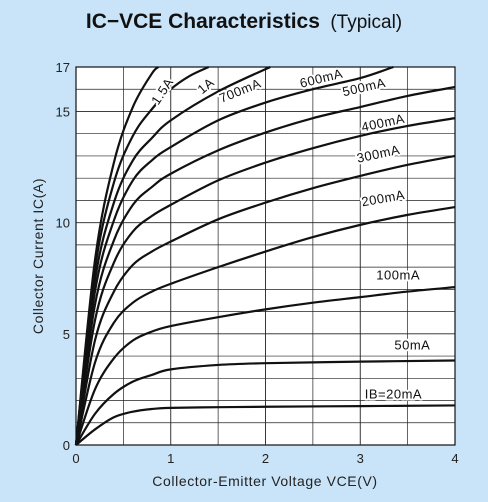  Describe the element at coordinates (38, 256) in the screenshot. I see `y-axis-label: Collector Current IC(A)` at that location.